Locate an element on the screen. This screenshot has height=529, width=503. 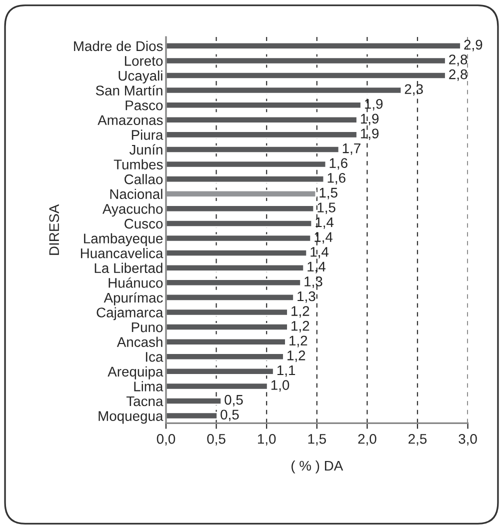
y-tick-label: Tumbes is located at coordinates (138, 164).